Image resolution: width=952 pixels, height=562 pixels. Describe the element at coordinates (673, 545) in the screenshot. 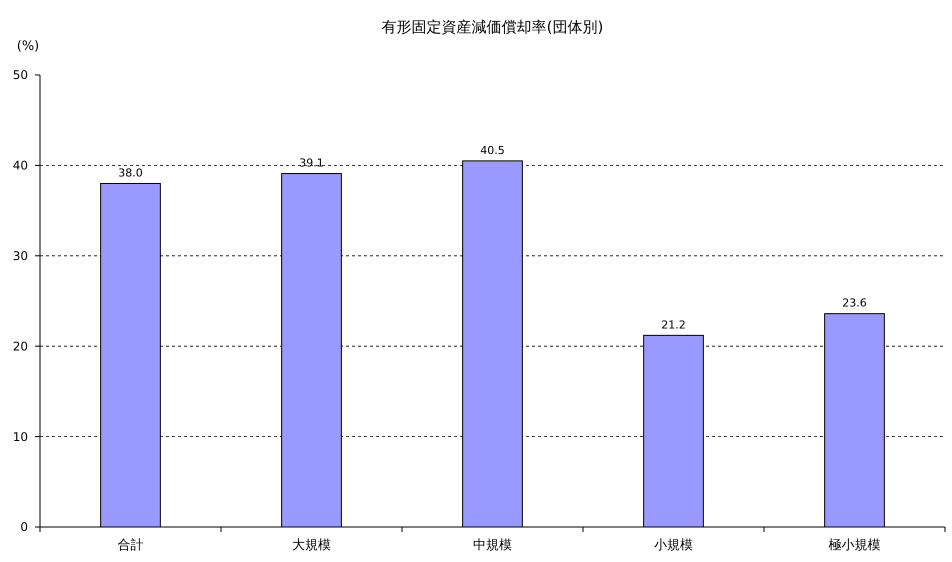

I see `x-tick-label: 小規模` at that location.